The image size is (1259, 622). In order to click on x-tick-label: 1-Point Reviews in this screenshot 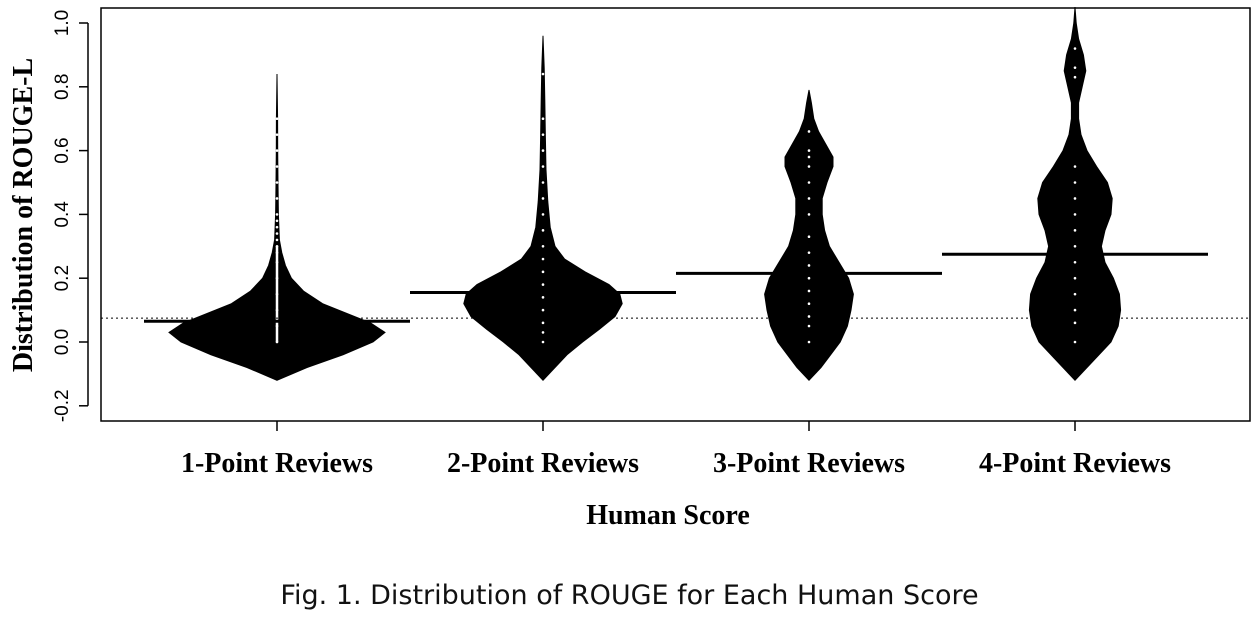, I will do `click(277, 463)`.